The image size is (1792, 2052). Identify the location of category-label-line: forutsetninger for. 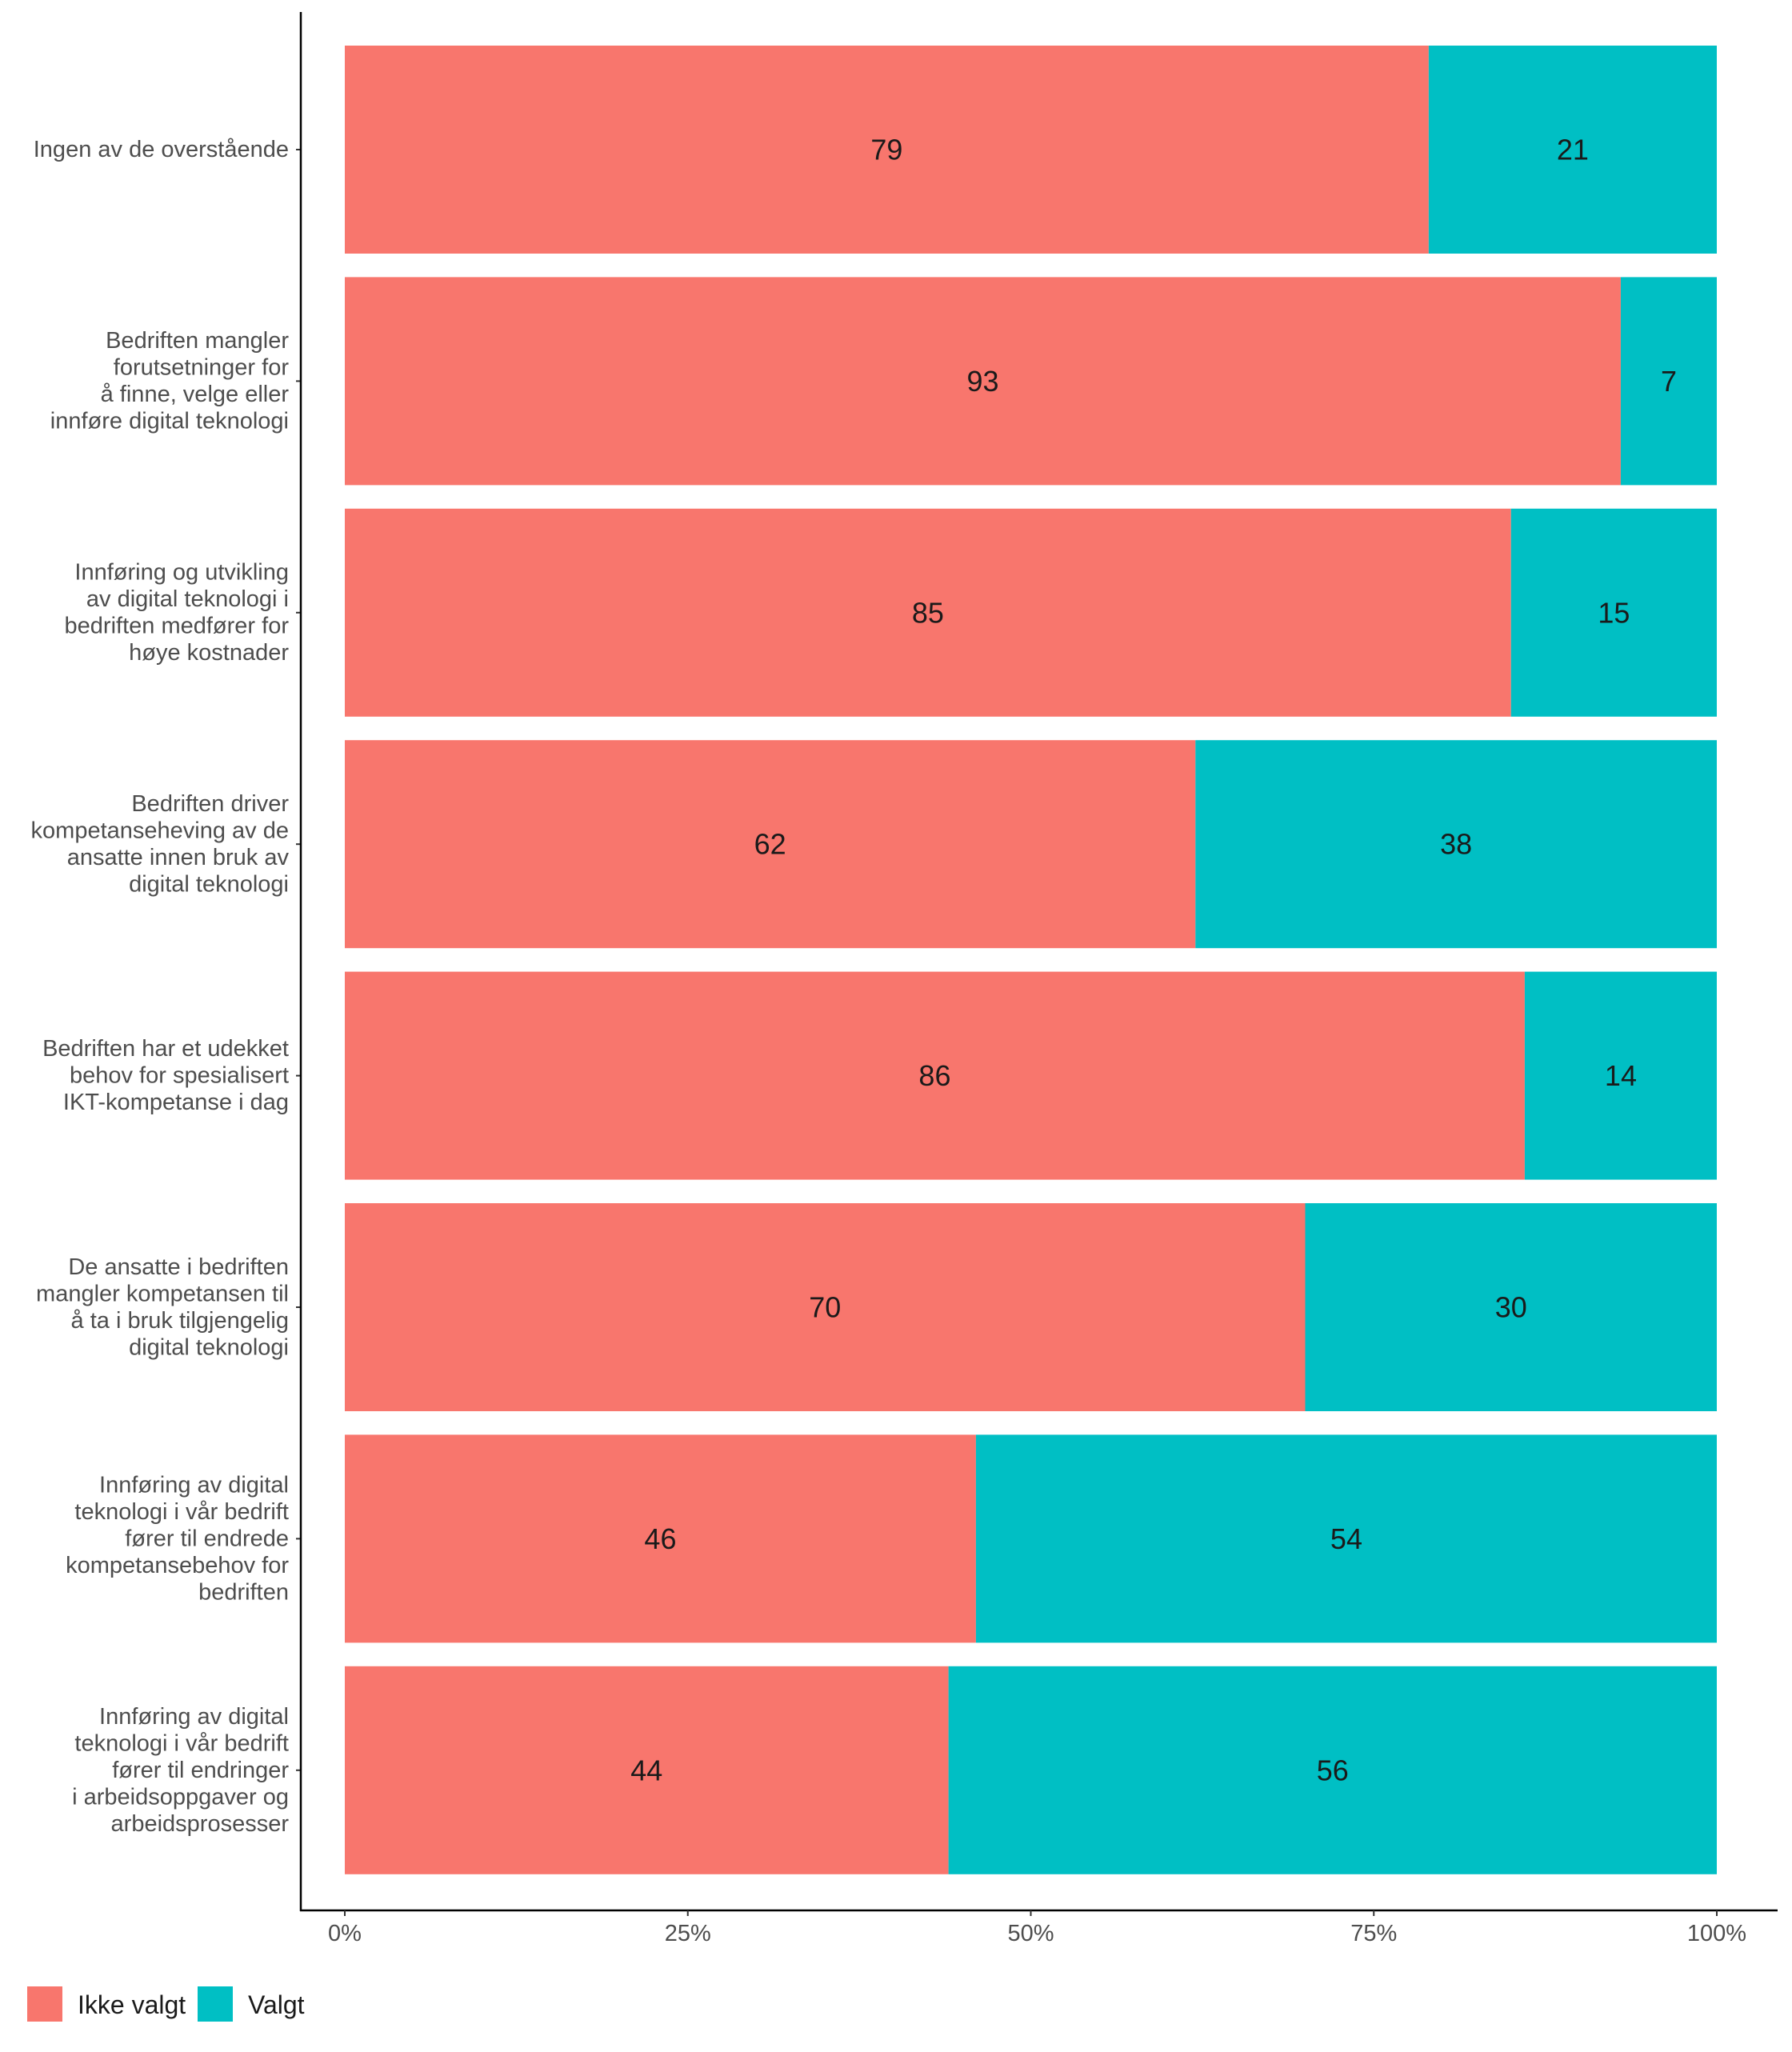
(202, 368).